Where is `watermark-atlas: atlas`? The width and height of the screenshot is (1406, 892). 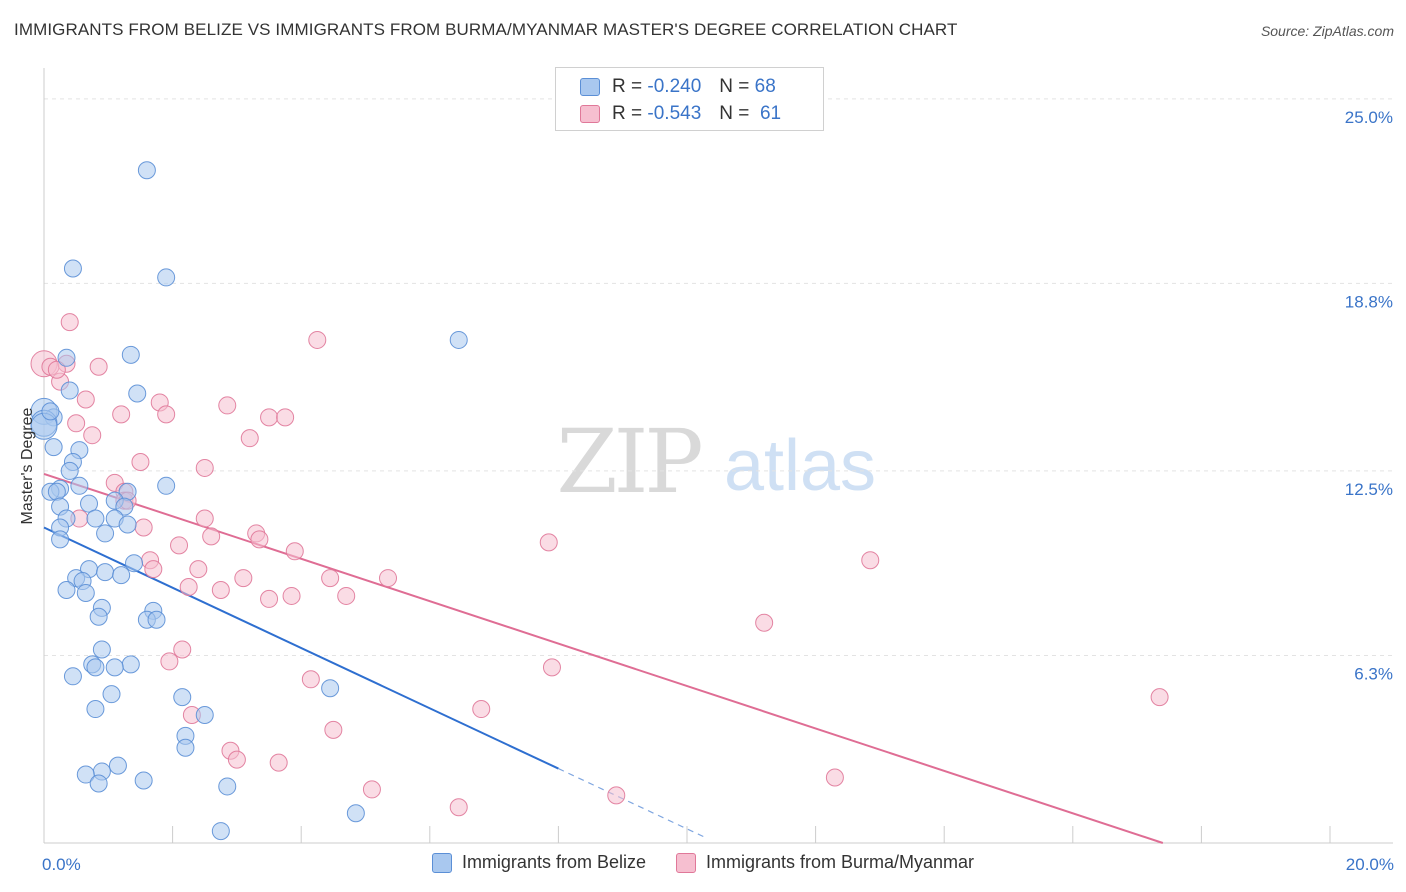
watermark-atlas: atlas is located at coordinates (800, 466).